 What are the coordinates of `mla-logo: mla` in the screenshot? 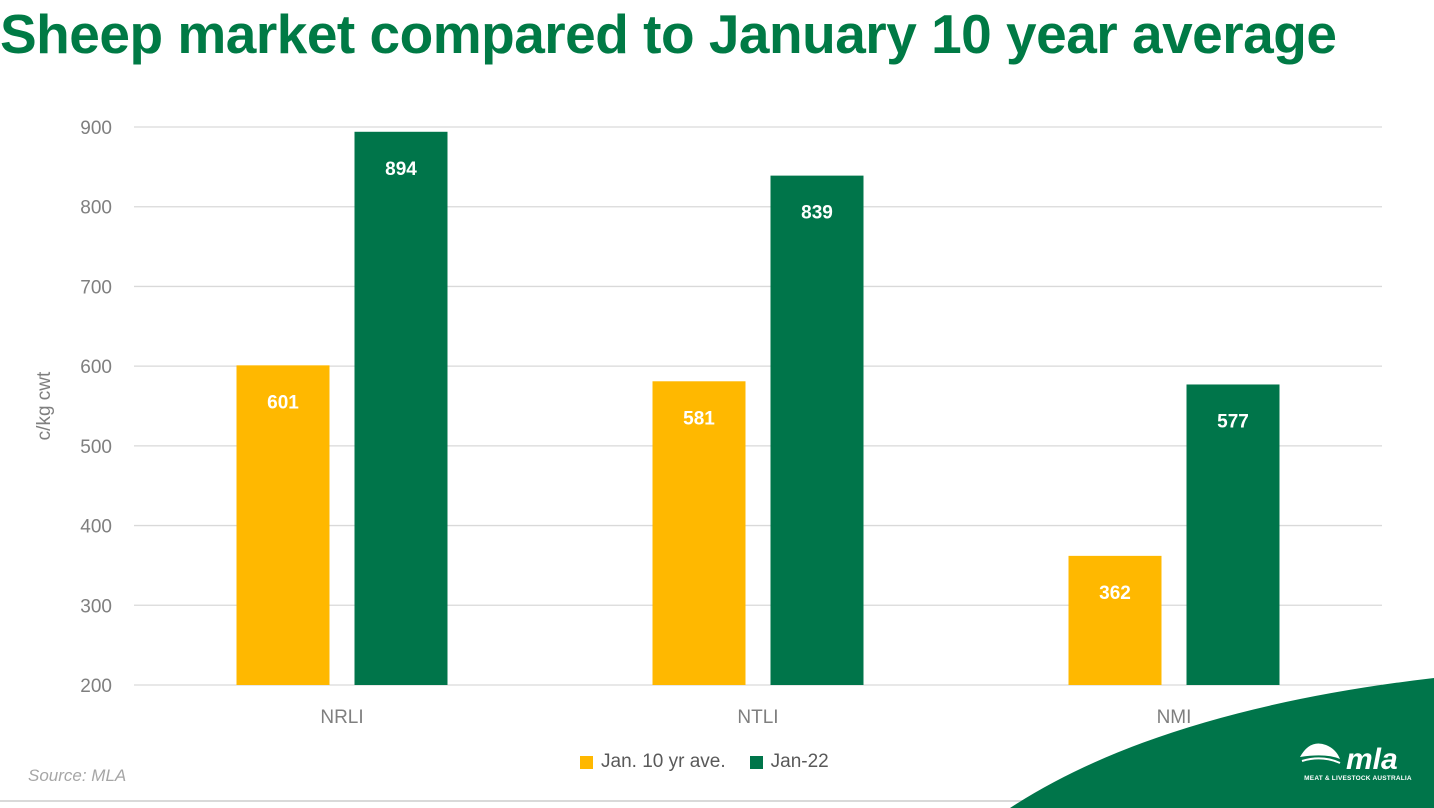 It's located at (1349, 759).